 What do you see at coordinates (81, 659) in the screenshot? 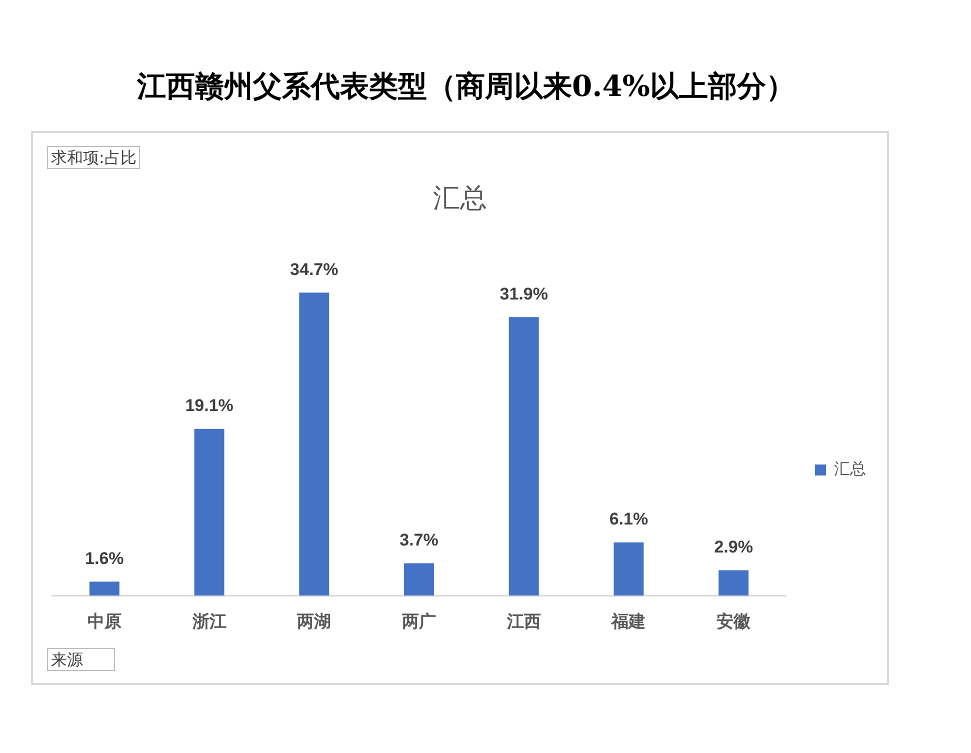
I see `text: 来源` at bounding box center [81, 659].